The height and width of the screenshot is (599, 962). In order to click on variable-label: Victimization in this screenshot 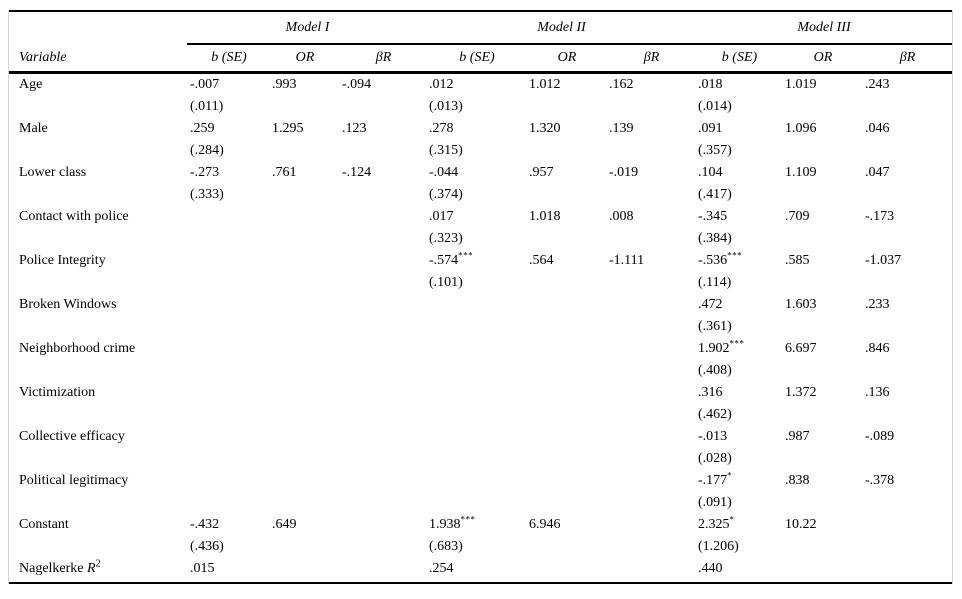, I will do `click(57, 392)`.